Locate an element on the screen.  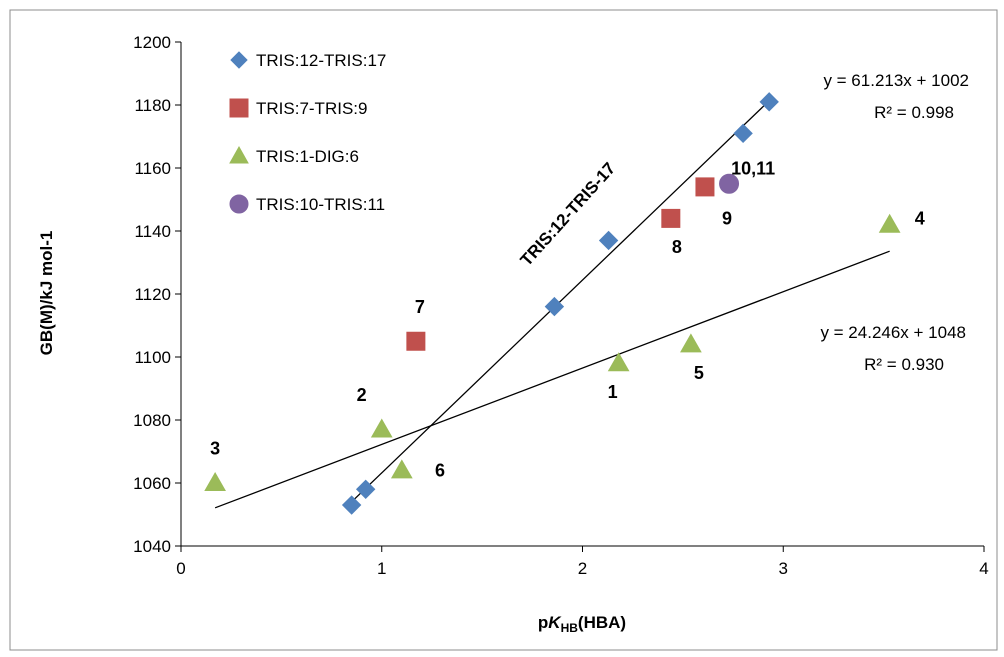
point-label: 9 is located at coordinates (727, 219).